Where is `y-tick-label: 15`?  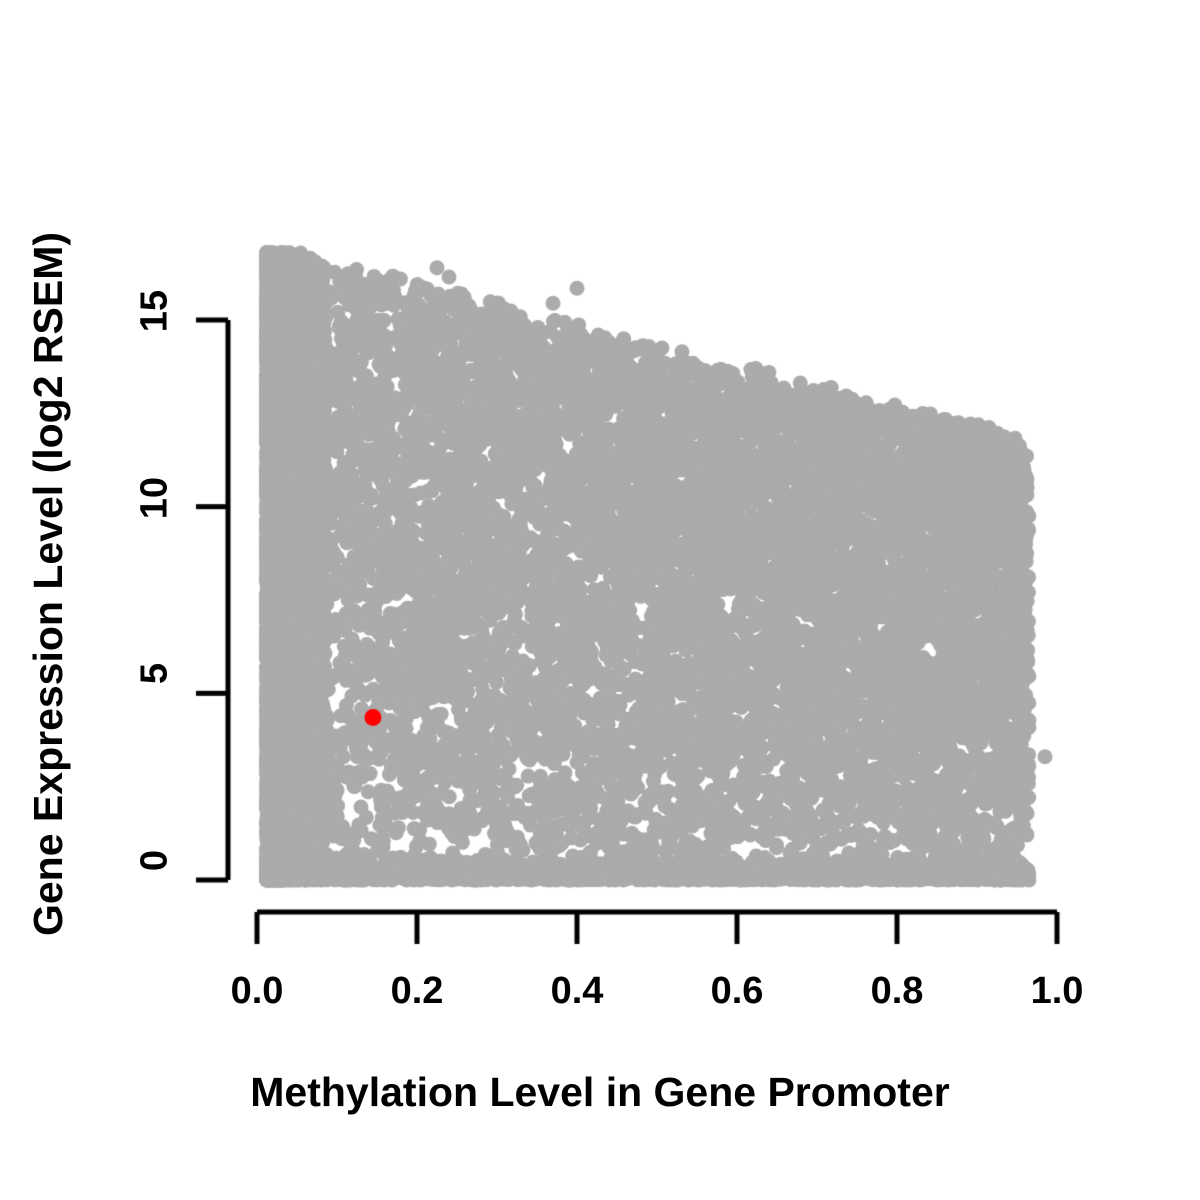 y-tick-label: 15 is located at coordinates (154, 311).